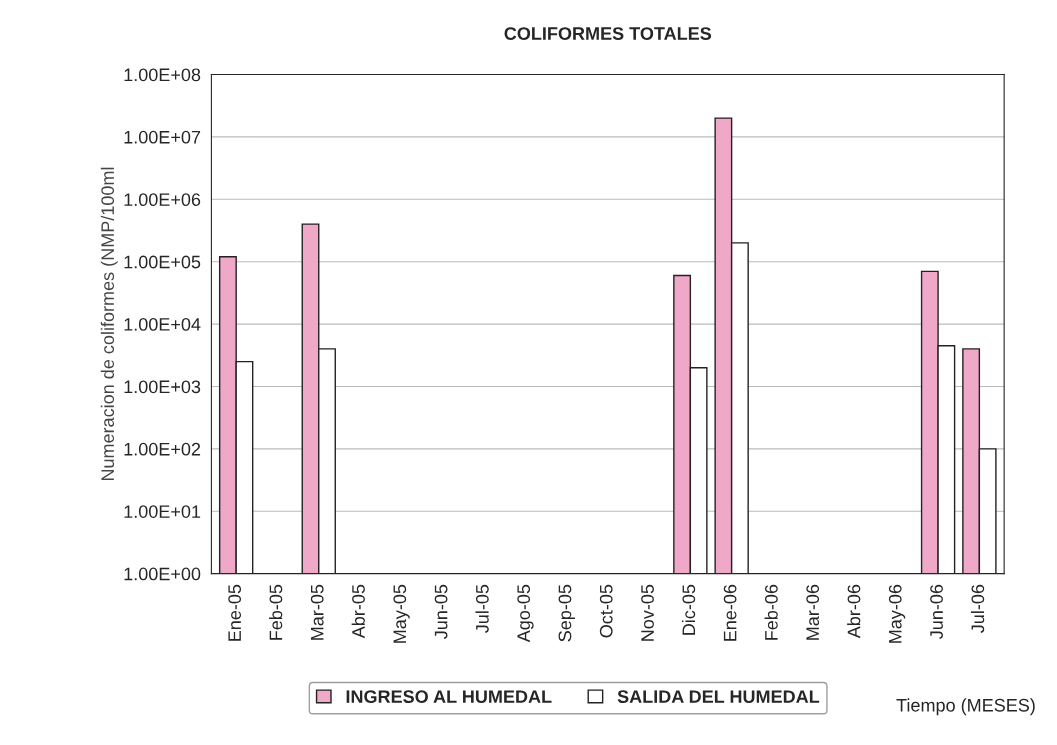 The height and width of the screenshot is (745, 1057). I want to click on x-tick-label: Mar-05, so click(317, 612).